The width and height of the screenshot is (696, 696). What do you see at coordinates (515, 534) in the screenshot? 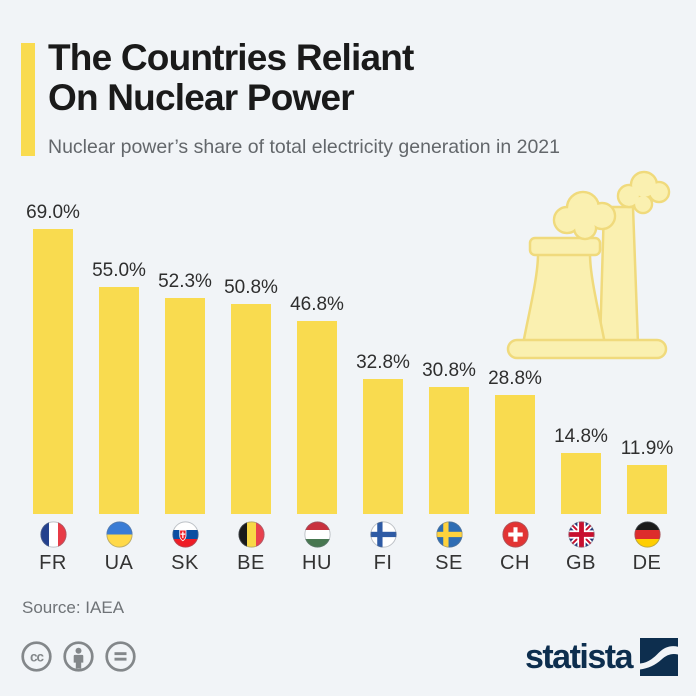
I see `flag-ch-icon` at bounding box center [515, 534].